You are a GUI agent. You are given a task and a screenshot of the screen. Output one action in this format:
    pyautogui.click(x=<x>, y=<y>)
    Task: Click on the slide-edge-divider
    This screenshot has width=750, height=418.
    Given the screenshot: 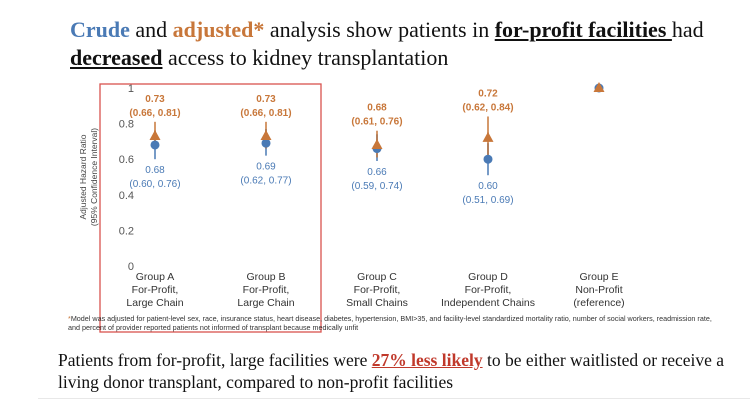 What is the action you would take?
    pyautogui.click(x=394, y=398)
    